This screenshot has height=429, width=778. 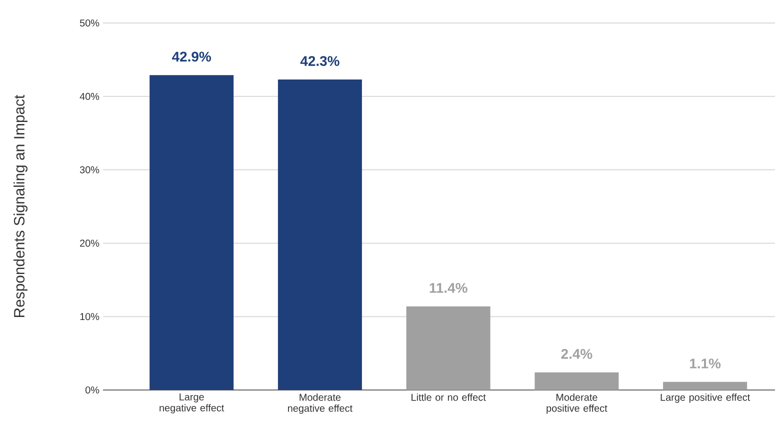 I want to click on data-label: 1.1%, so click(x=705, y=363).